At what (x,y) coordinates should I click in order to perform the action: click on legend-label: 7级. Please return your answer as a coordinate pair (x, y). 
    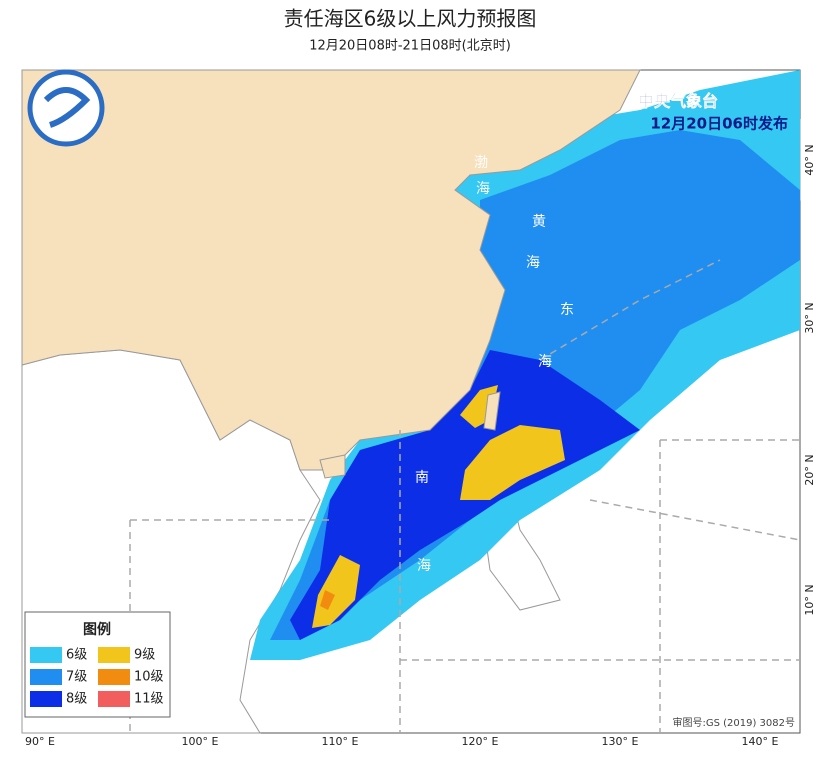
    Looking at the image, I should click on (76, 677).